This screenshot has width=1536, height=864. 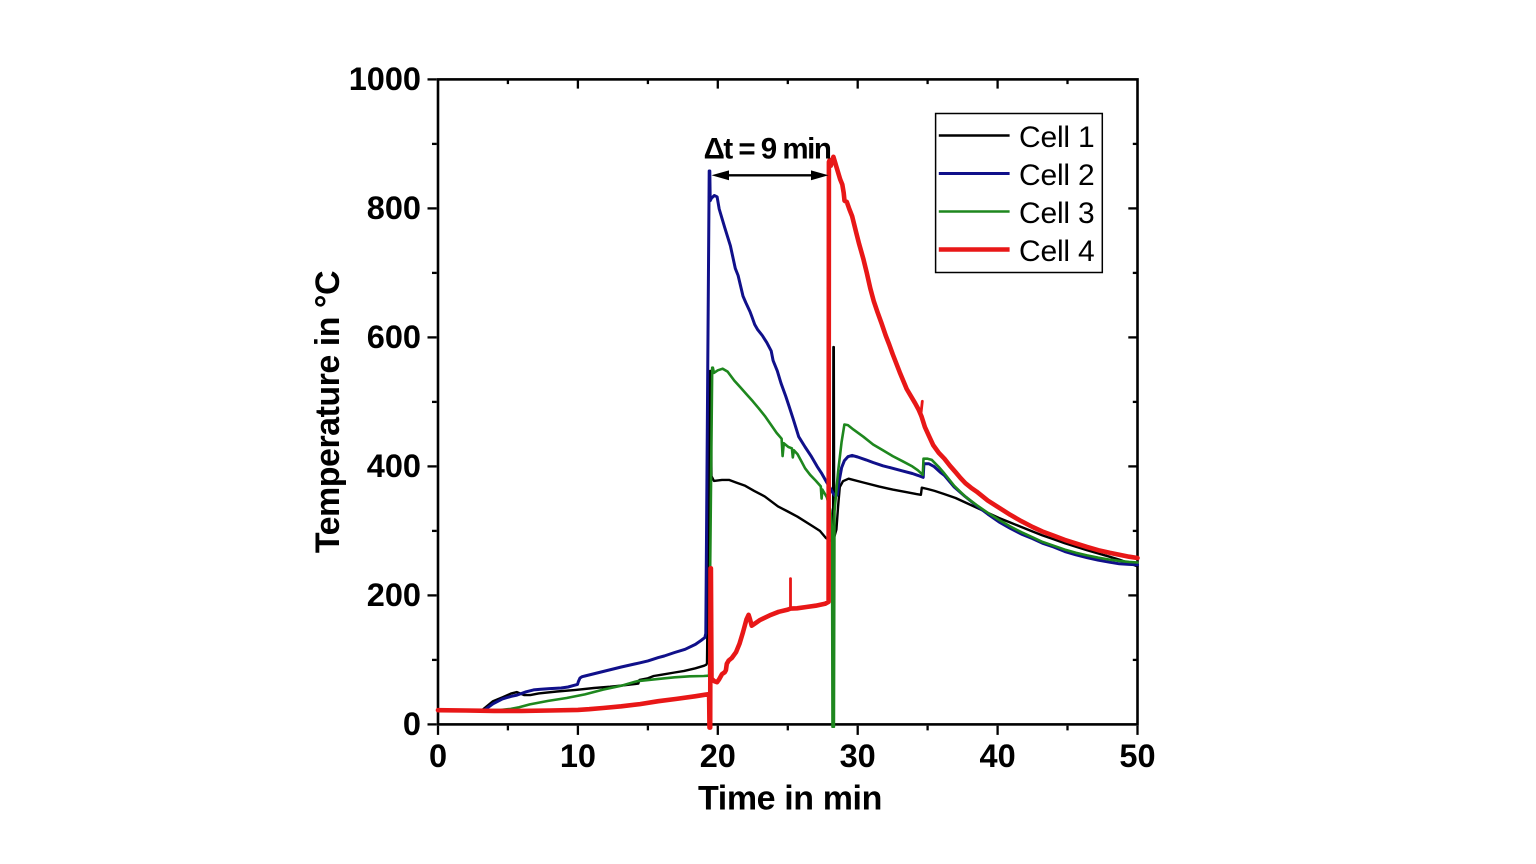 What do you see at coordinates (1057, 213) in the screenshot?
I see `svg-text: Cell 3` at bounding box center [1057, 213].